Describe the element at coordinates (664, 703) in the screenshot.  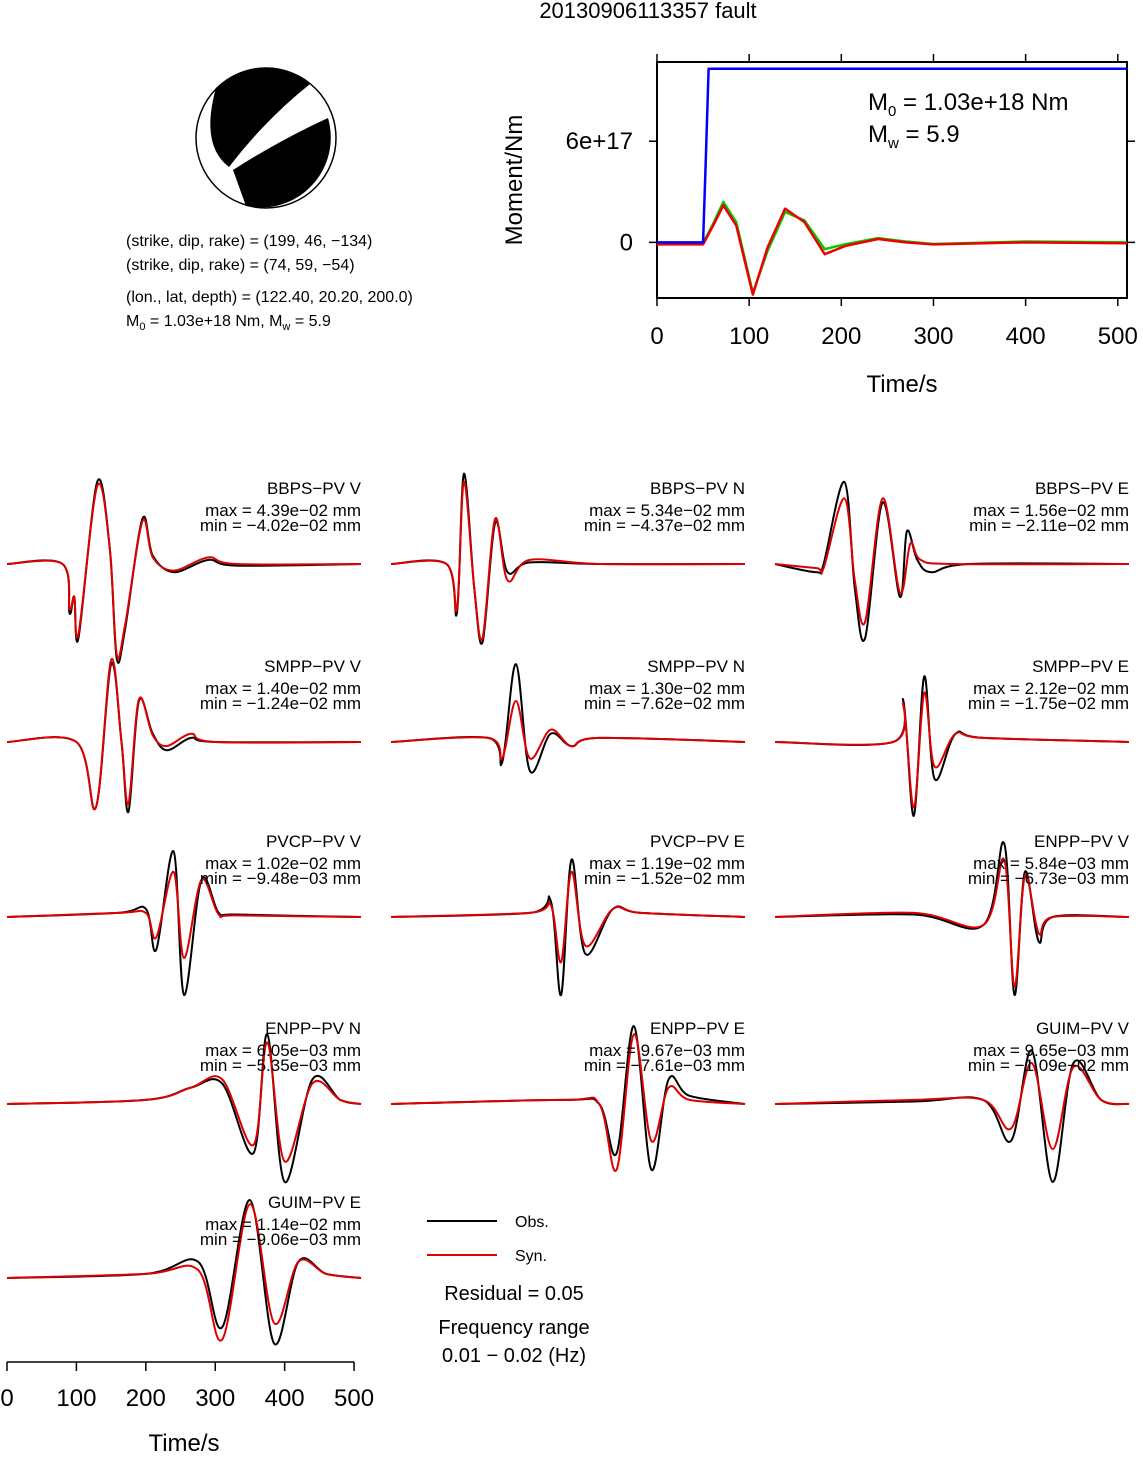
I see `panel-min-value: min = −7.62e−02 mm` at that location.